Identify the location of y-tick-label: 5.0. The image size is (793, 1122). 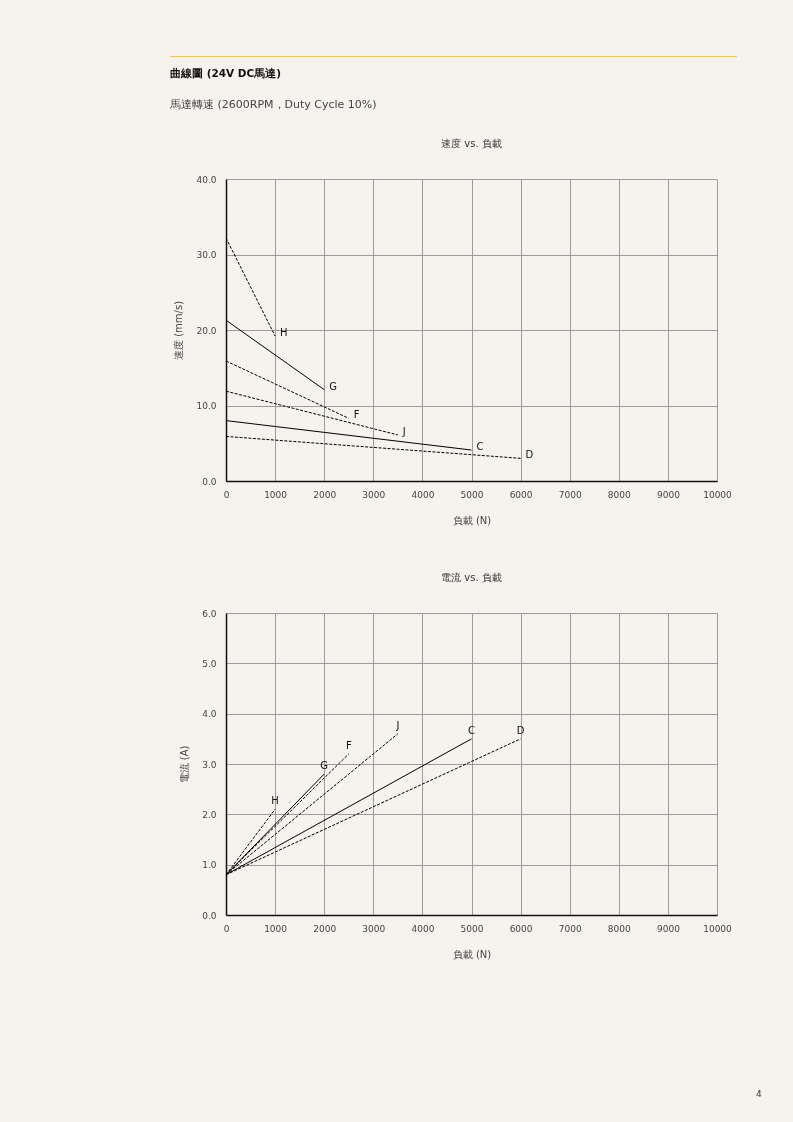
(209, 663).